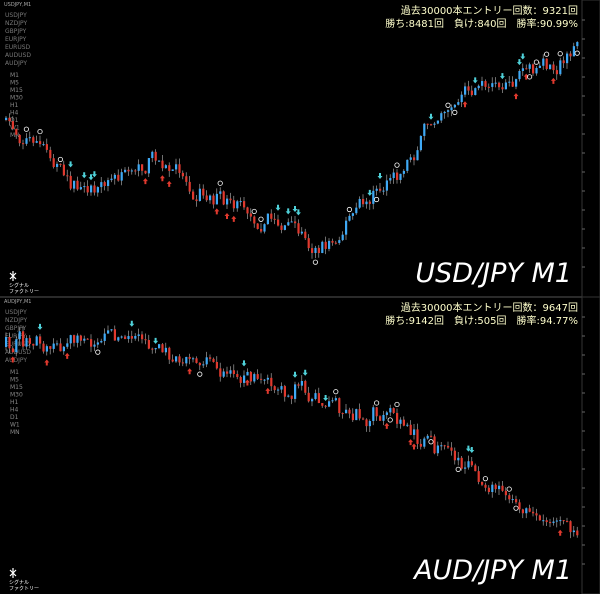  I want to click on symbol-button: EURJPY, so click(16, 336).